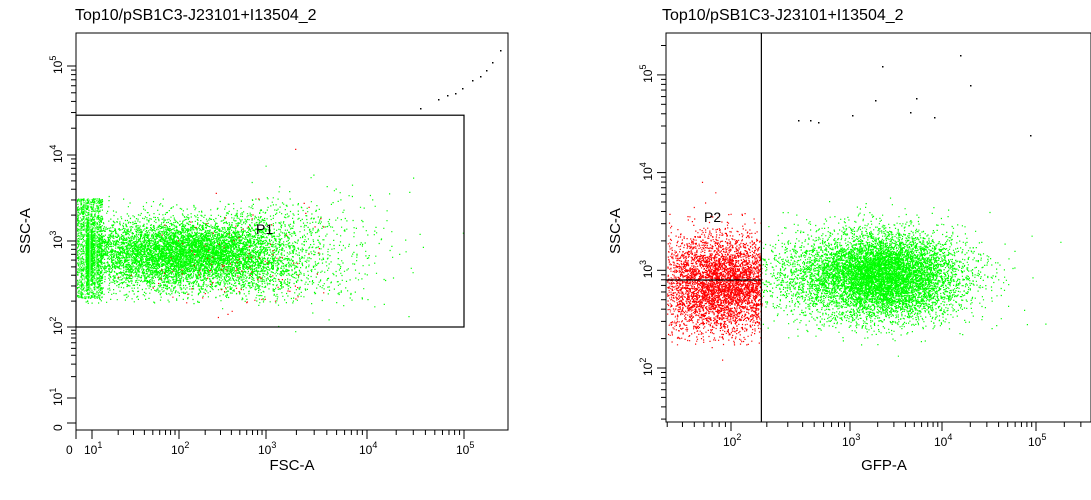 This screenshot has height=500, width=1091. What do you see at coordinates (58, 427) in the screenshot?
I see `y-tick-label: 0` at bounding box center [58, 427].